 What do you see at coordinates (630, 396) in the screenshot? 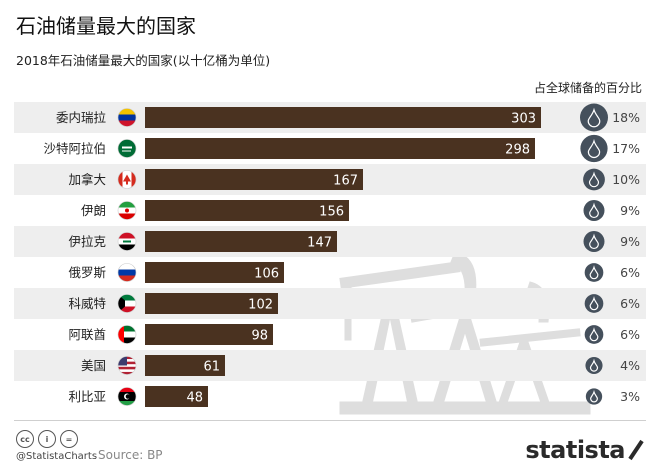
I see `share-label: 3%` at bounding box center [630, 396].